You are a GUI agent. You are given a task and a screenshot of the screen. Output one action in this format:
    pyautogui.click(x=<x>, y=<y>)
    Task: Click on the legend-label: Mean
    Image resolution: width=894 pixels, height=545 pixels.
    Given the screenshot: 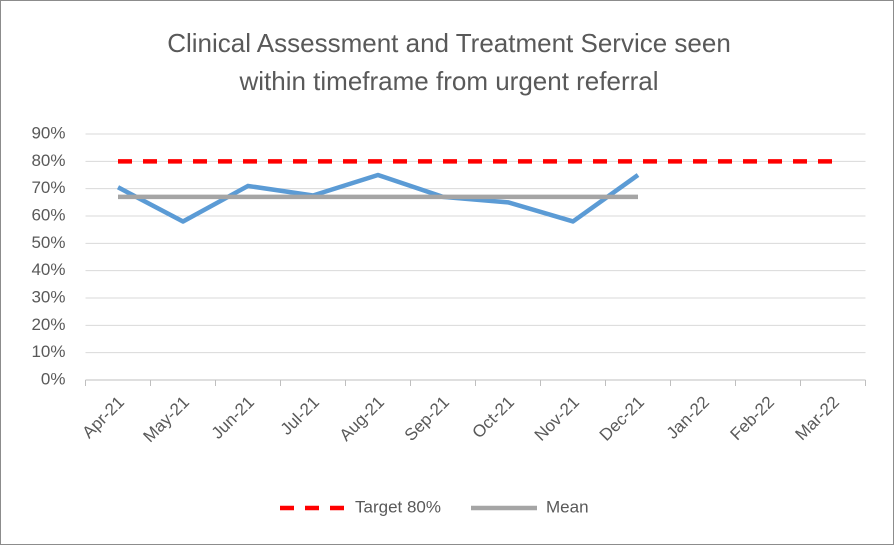 What is the action you would take?
    pyautogui.click(x=567, y=506)
    